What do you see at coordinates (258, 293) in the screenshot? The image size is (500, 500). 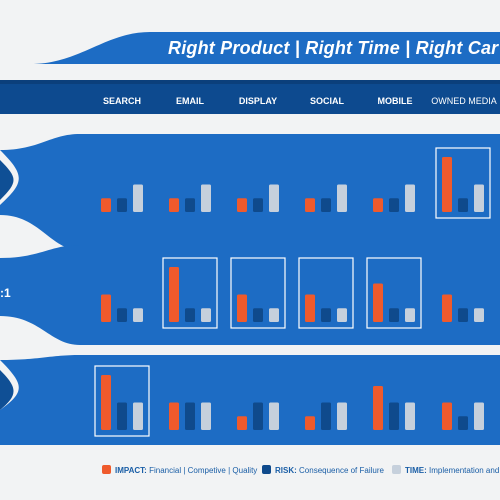 I see `highlight-frame-row2-display` at bounding box center [258, 293].